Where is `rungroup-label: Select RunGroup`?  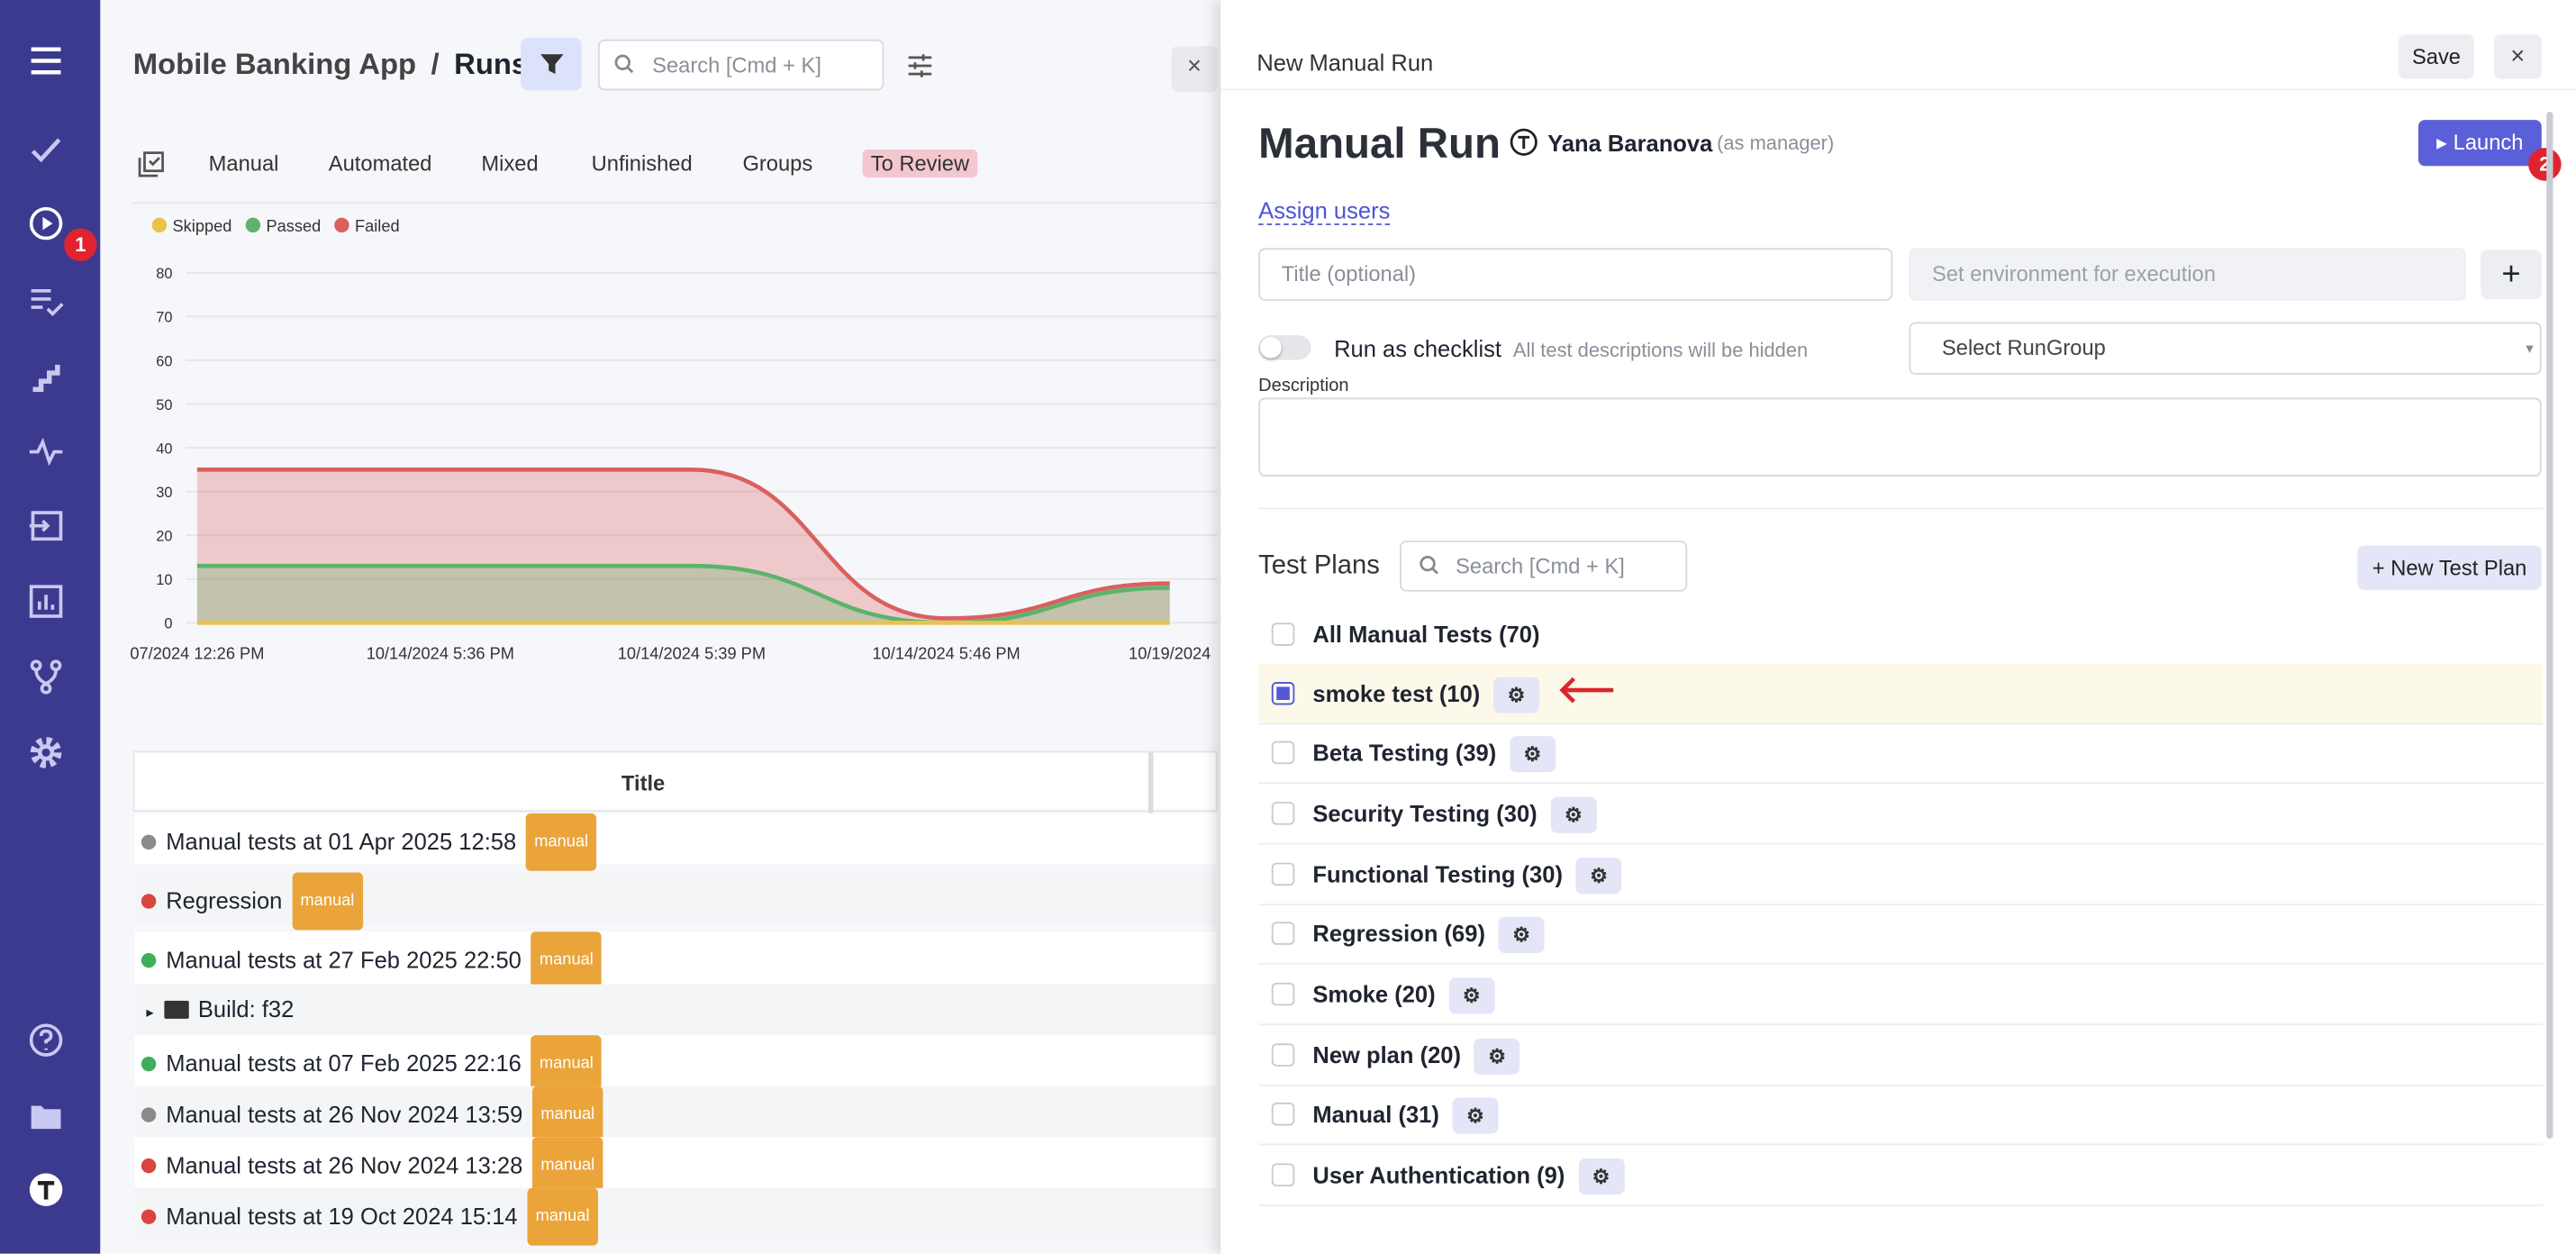 rungroup-label: Select RunGroup is located at coordinates (2024, 347).